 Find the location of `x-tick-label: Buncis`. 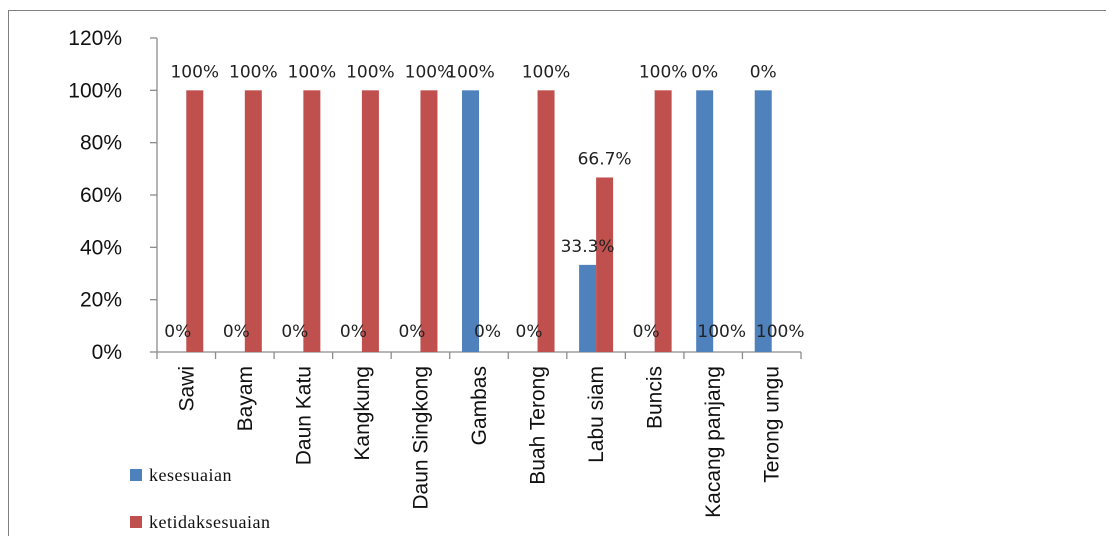

x-tick-label: Buncis is located at coordinates (655, 397).